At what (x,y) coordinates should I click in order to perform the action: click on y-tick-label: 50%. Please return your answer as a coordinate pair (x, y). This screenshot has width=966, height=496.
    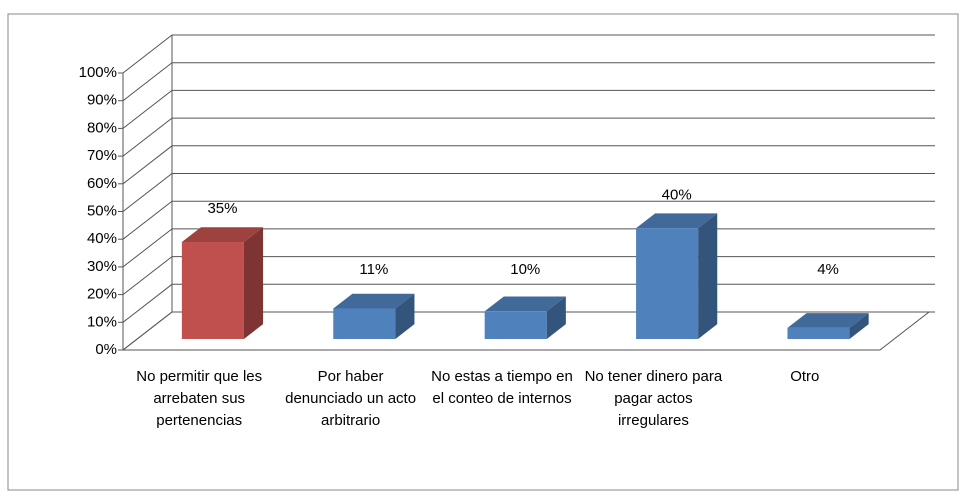
    Looking at the image, I should click on (102, 210).